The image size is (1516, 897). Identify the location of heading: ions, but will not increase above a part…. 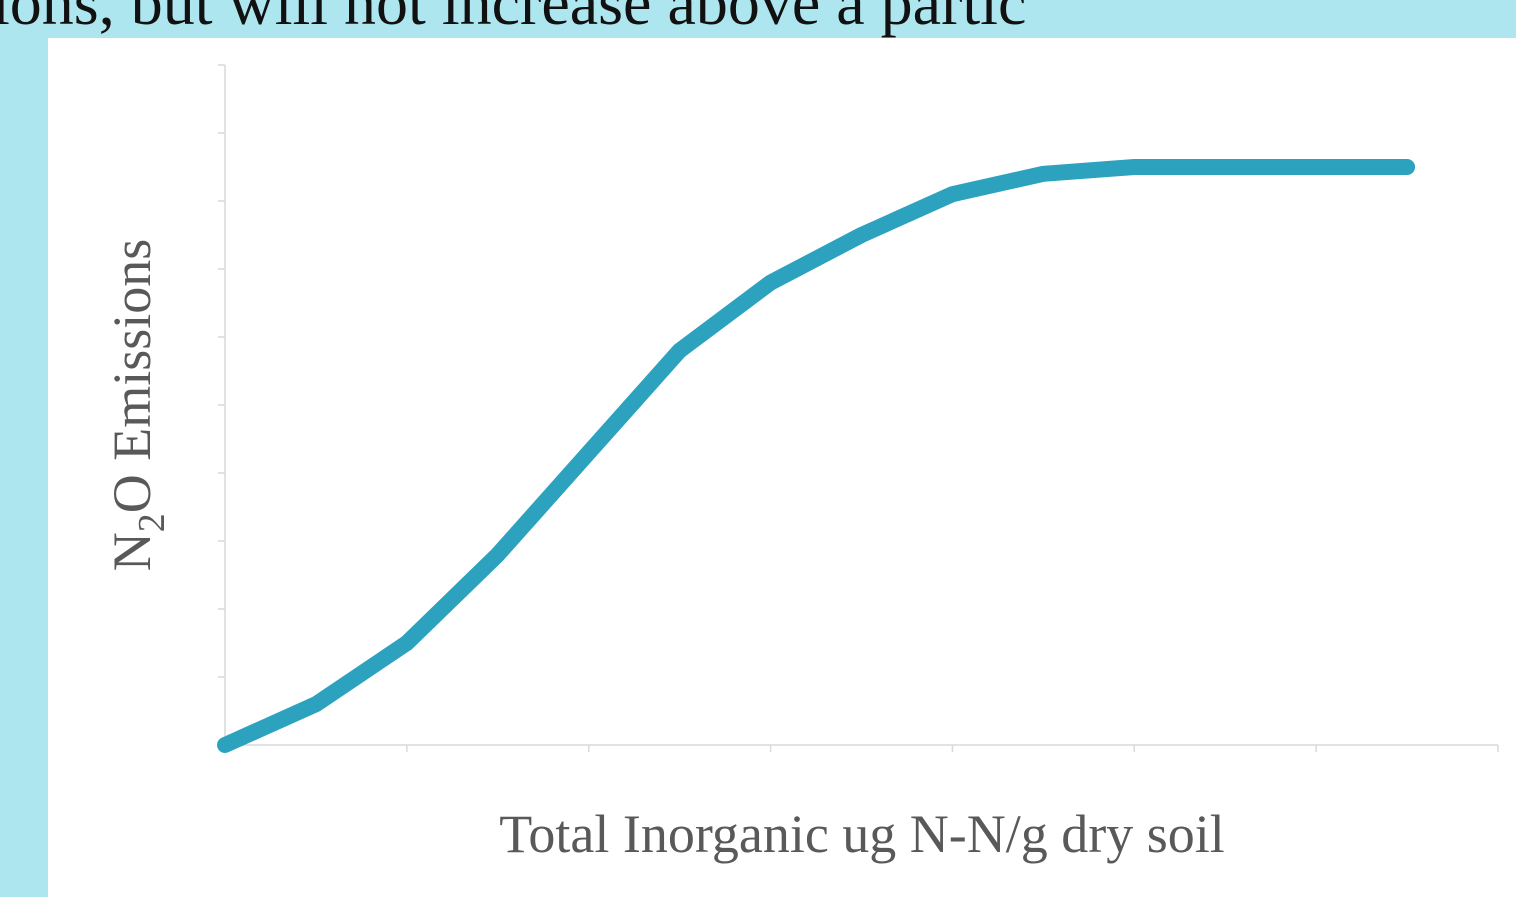
(513, 19).